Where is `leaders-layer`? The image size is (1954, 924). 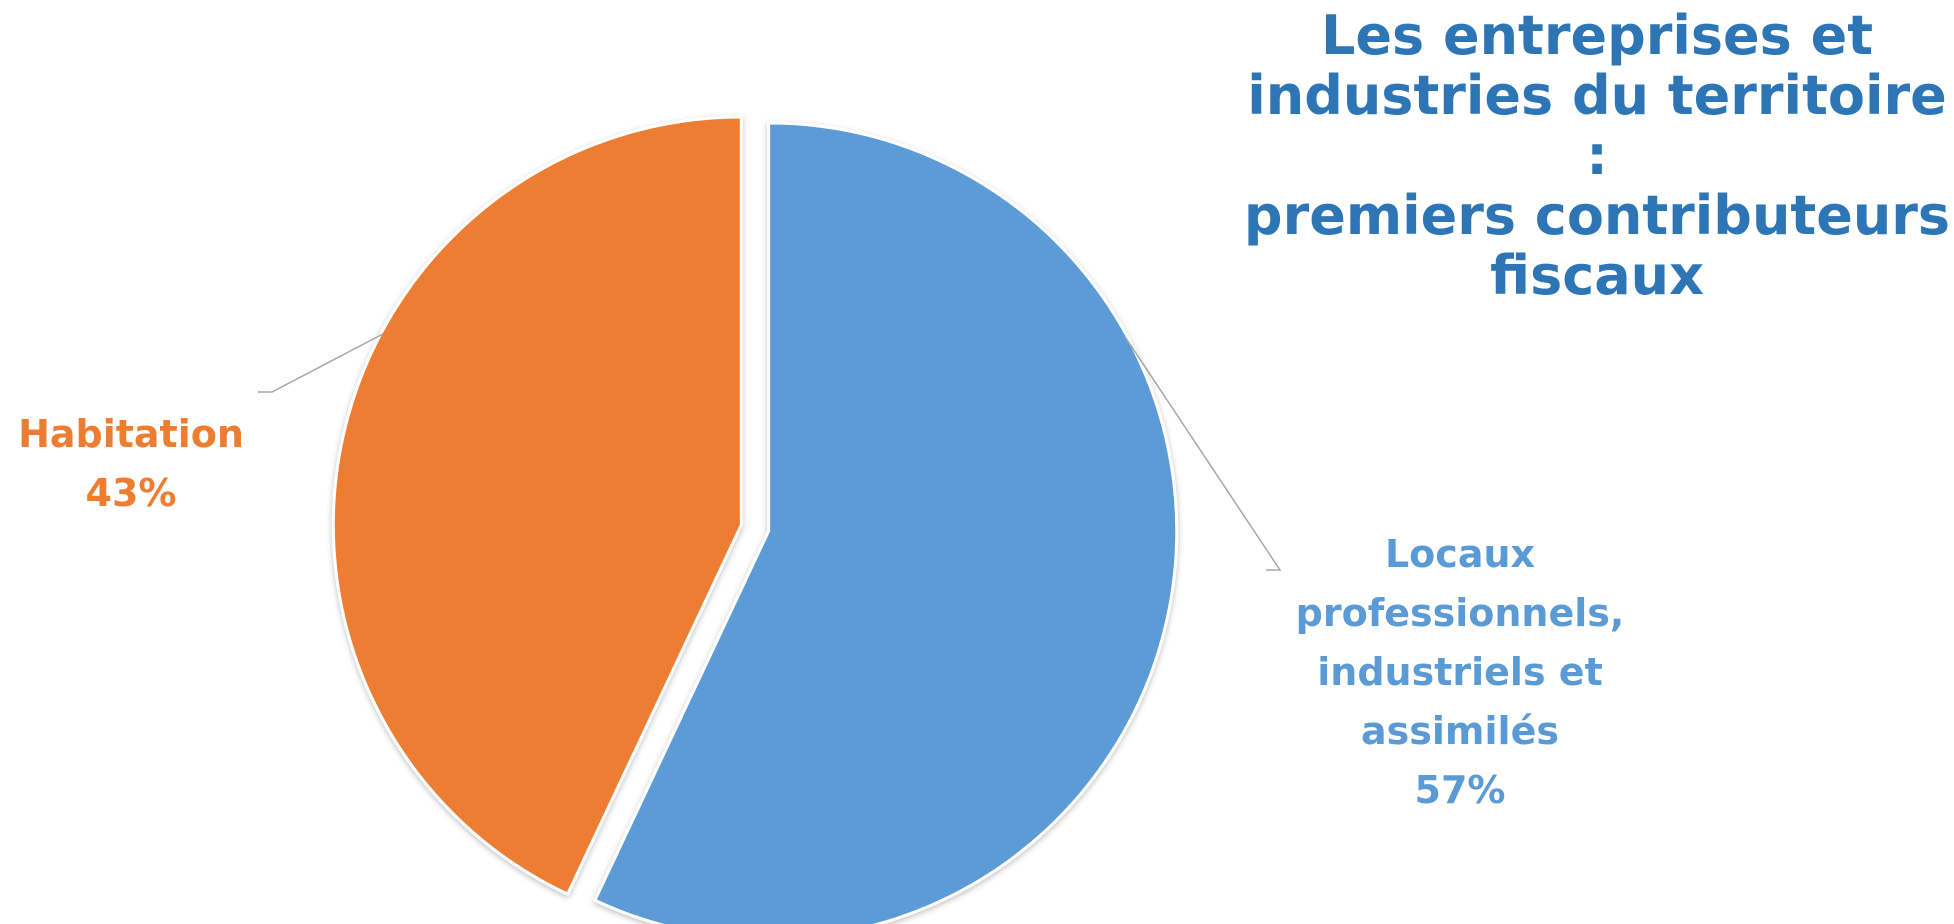 leaders-layer is located at coordinates (770, 452).